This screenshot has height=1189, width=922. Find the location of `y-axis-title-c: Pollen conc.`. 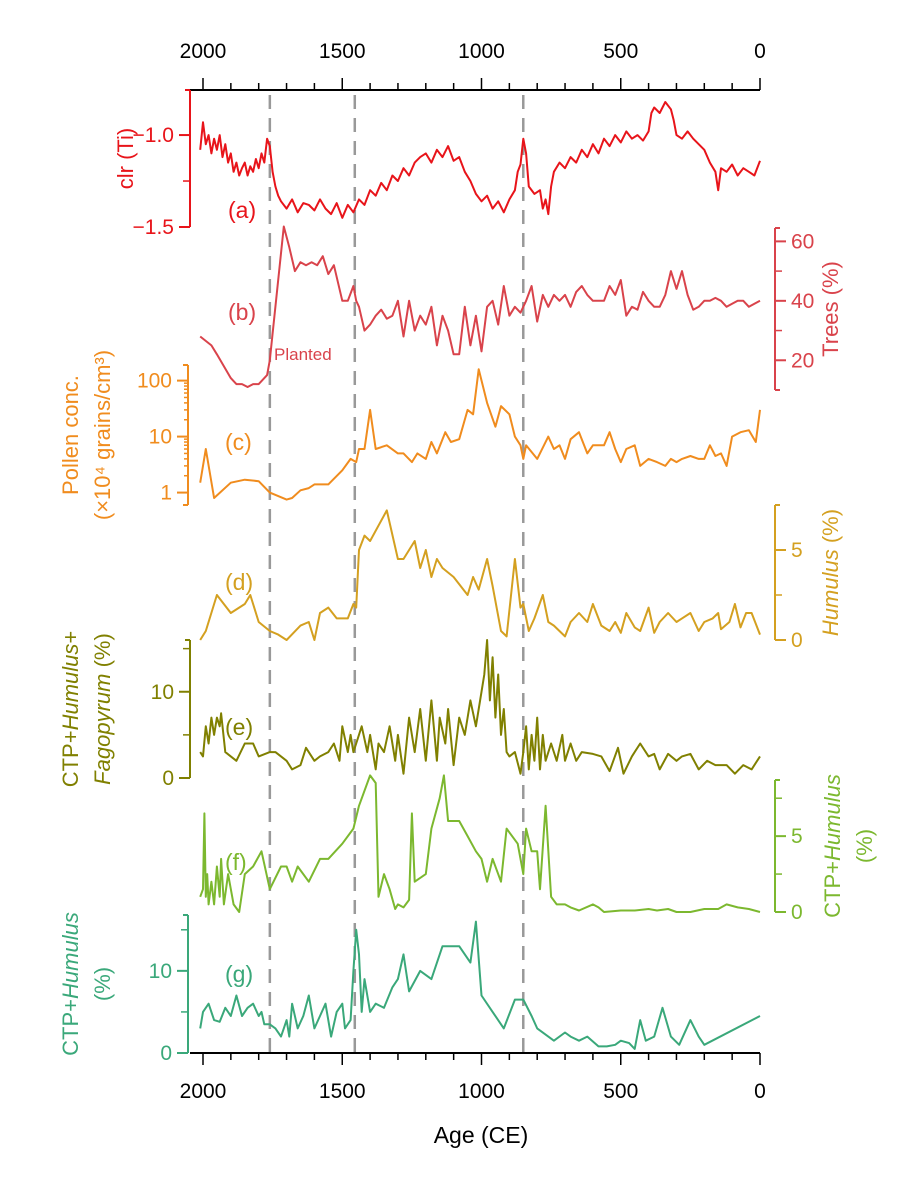

y-axis-title-c: Pollen conc. is located at coordinates (70, 435).